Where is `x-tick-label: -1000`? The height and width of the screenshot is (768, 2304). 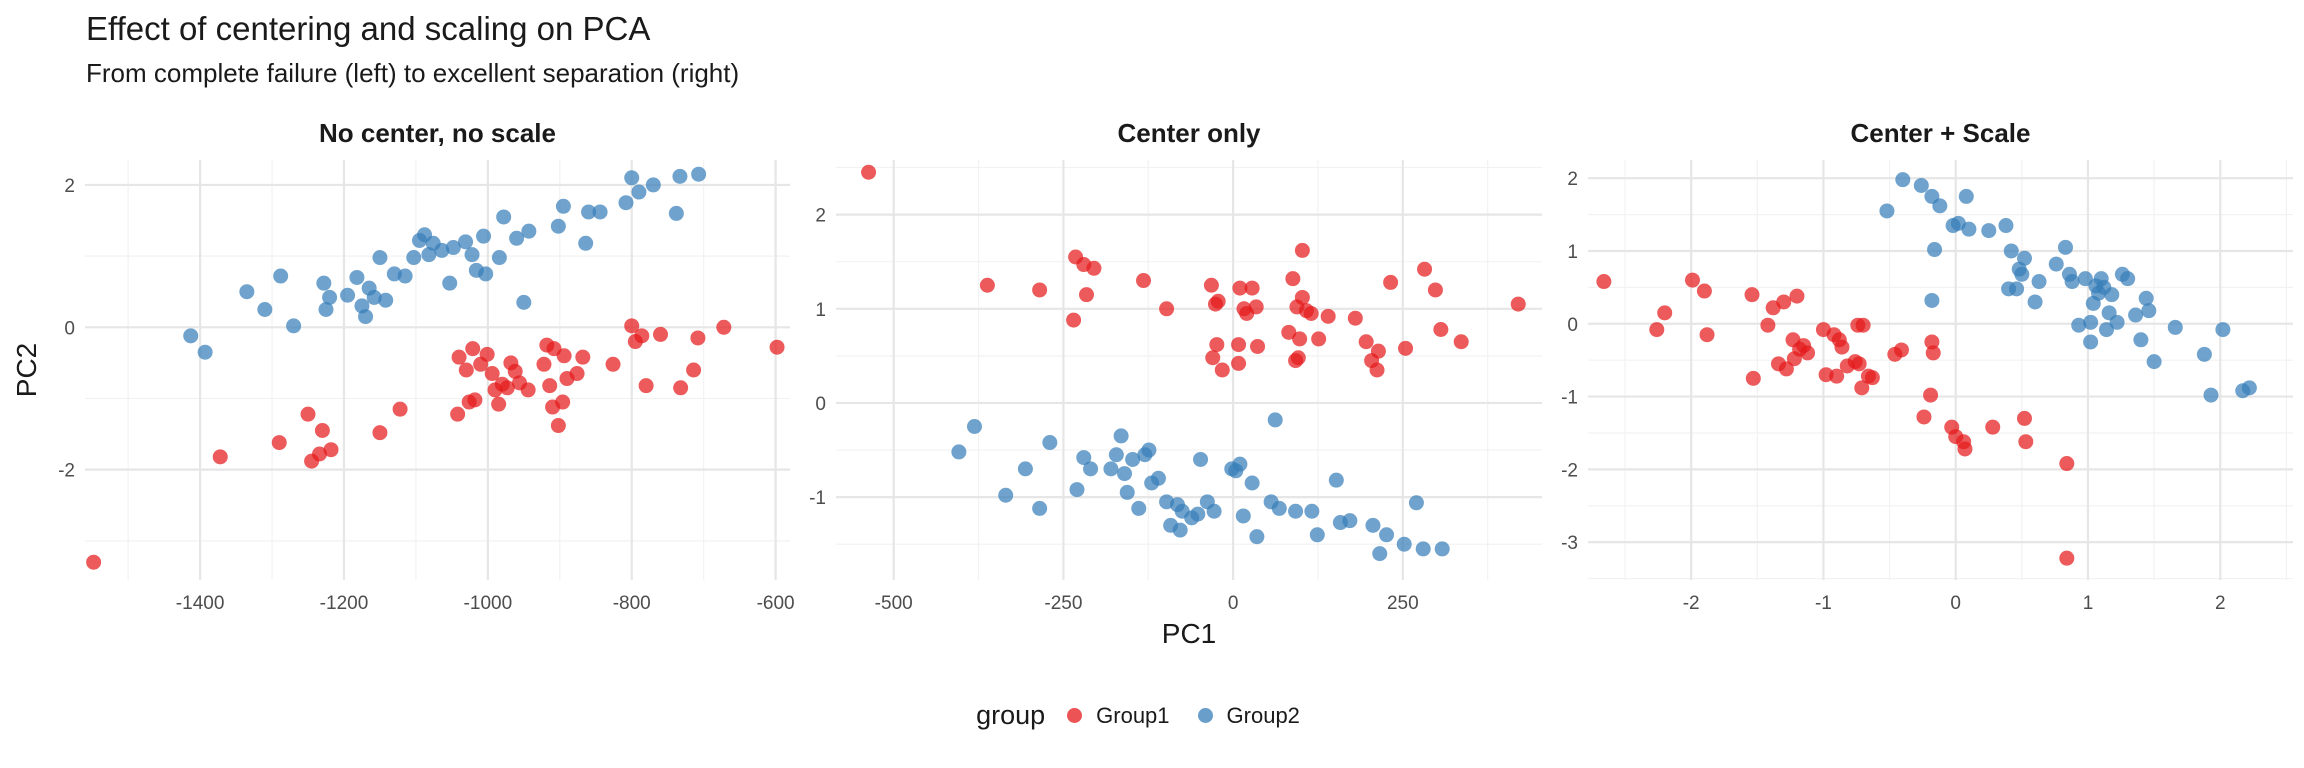
x-tick-label: -1000 is located at coordinates (488, 603).